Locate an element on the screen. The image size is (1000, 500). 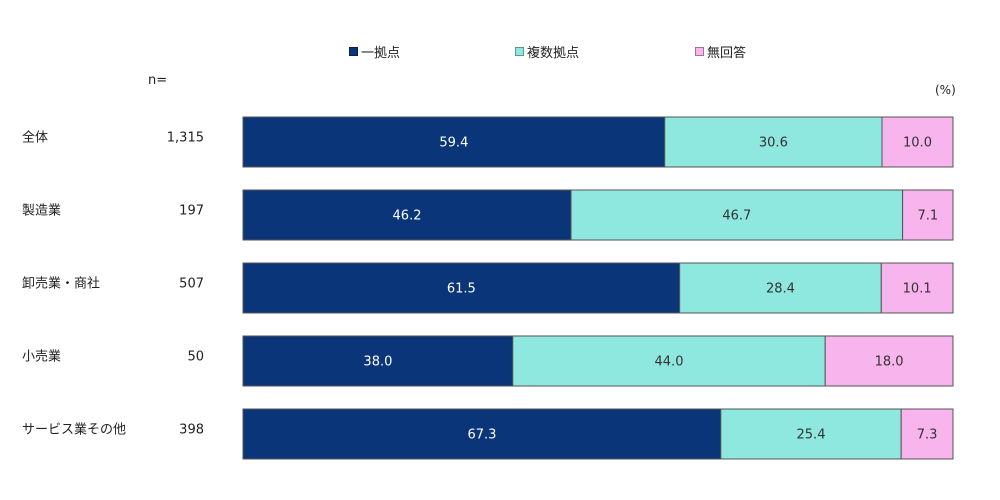
data-label: 59.4 is located at coordinates (453, 143).